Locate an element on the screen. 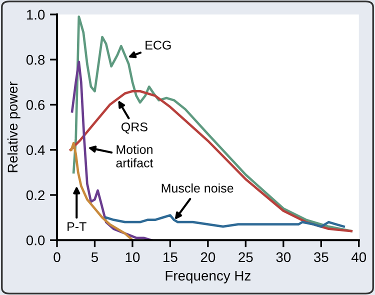  y-tick-label: 0.8 is located at coordinates (35, 59).